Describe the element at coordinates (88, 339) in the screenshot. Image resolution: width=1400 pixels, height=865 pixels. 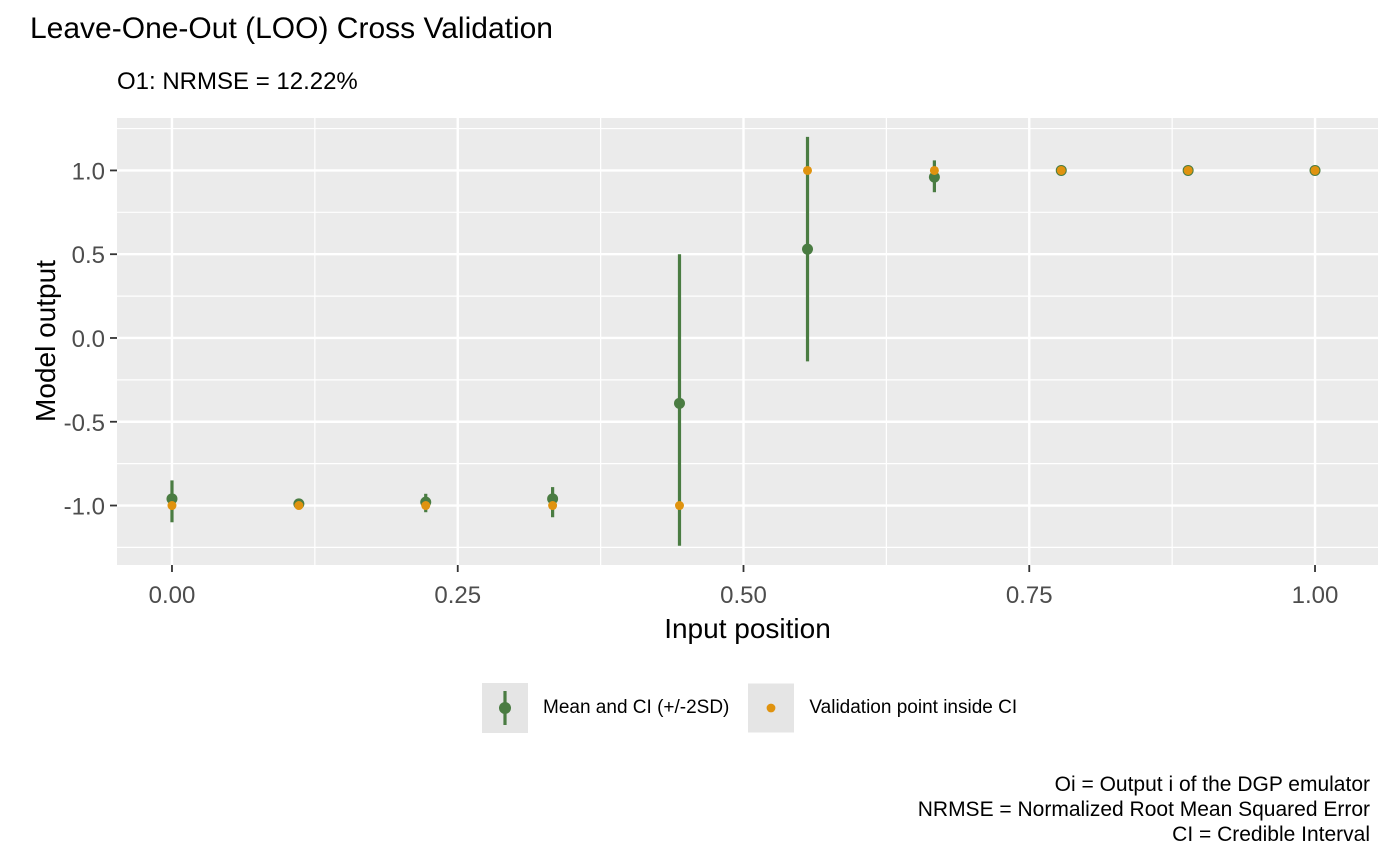
I see `y-tick-label: 0.0` at that location.